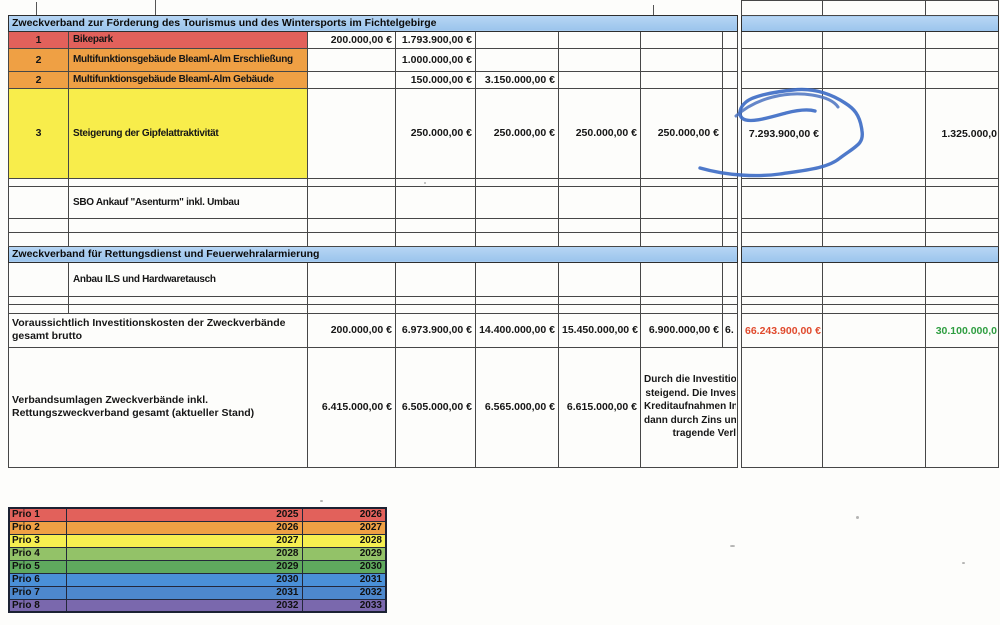  What do you see at coordinates (188, 39) in the screenshot?
I see `project-name-cell: Bikepark` at bounding box center [188, 39].